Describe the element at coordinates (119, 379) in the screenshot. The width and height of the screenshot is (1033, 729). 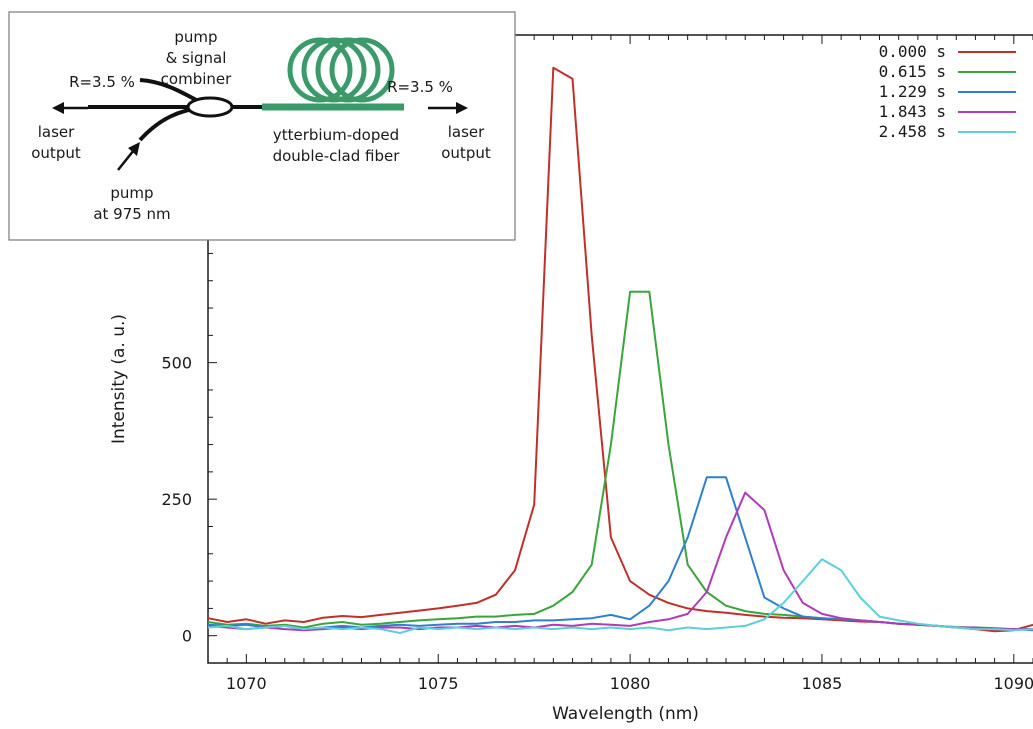
I see `y-axis-label: Intensity (a. u.)` at that location.